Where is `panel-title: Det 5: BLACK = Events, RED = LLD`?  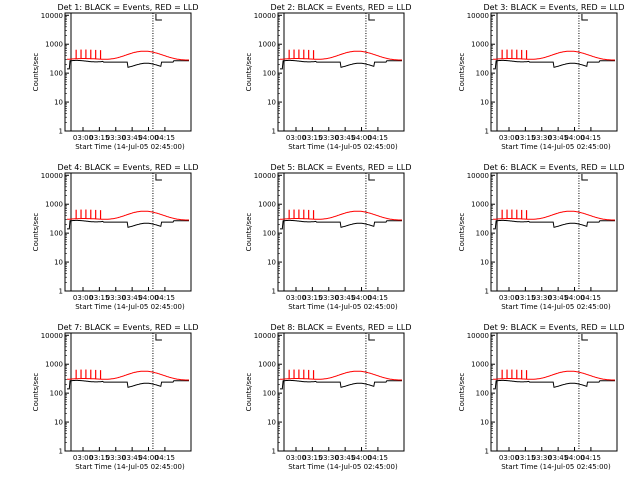 panel-title: Det 5: BLACK = Events, RED = LLD is located at coordinates (341, 167).